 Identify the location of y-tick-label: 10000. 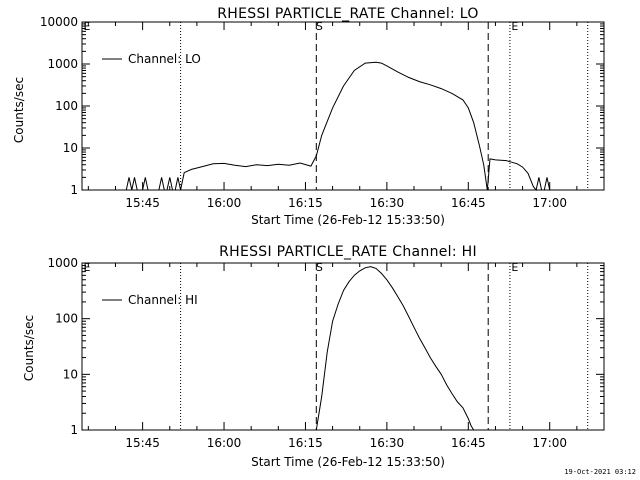
(59, 22).